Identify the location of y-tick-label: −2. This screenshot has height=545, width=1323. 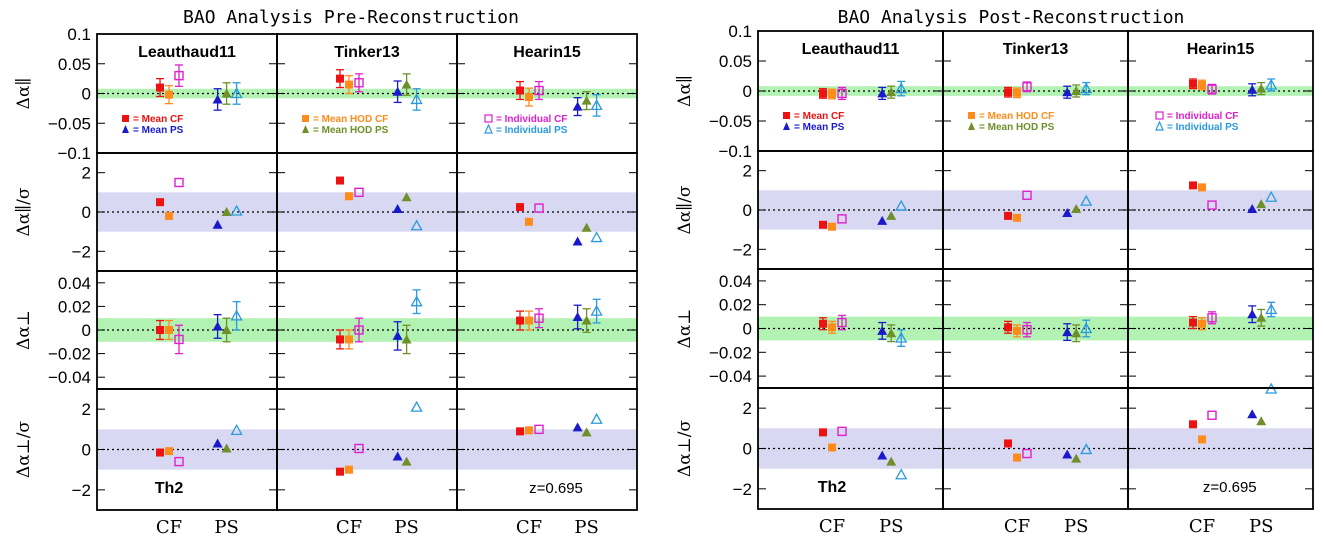
(81, 251).